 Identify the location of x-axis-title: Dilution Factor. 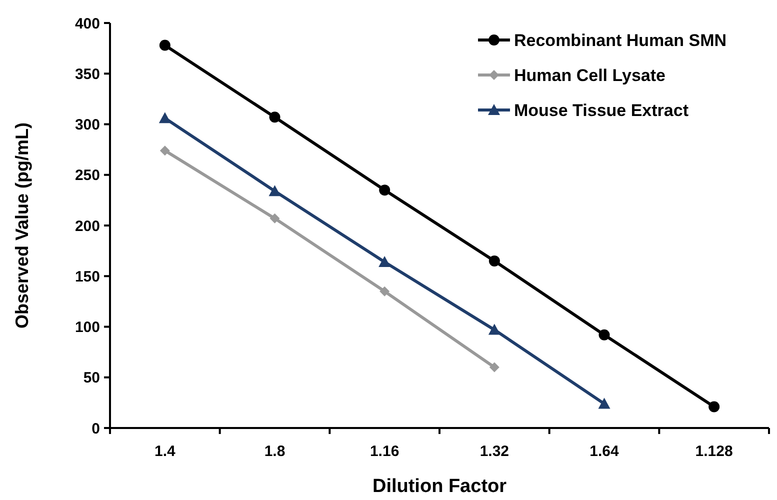
(440, 486).